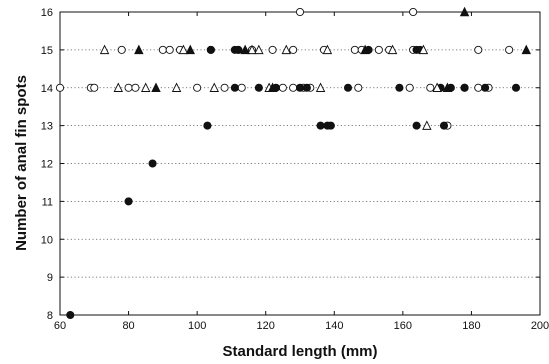 This screenshot has width=549, height=364. I want to click on x-tick-label-120: 120, so click(266, 326).